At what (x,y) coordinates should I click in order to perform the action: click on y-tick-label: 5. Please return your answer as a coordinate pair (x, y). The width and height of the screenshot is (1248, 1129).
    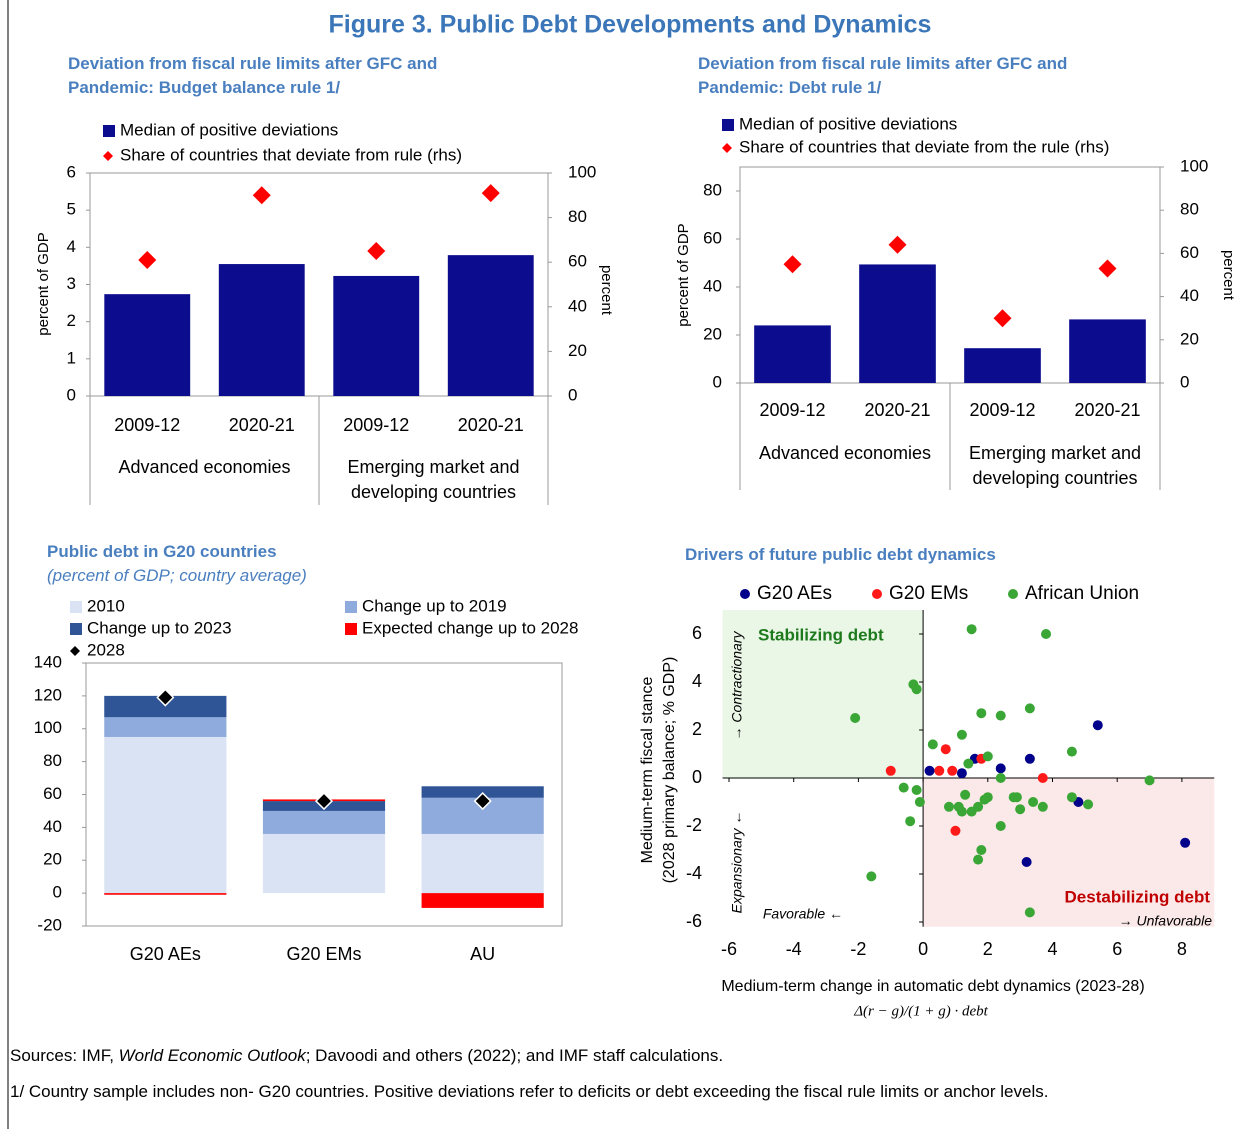
    Looking at the image, I should click on (71, 209).